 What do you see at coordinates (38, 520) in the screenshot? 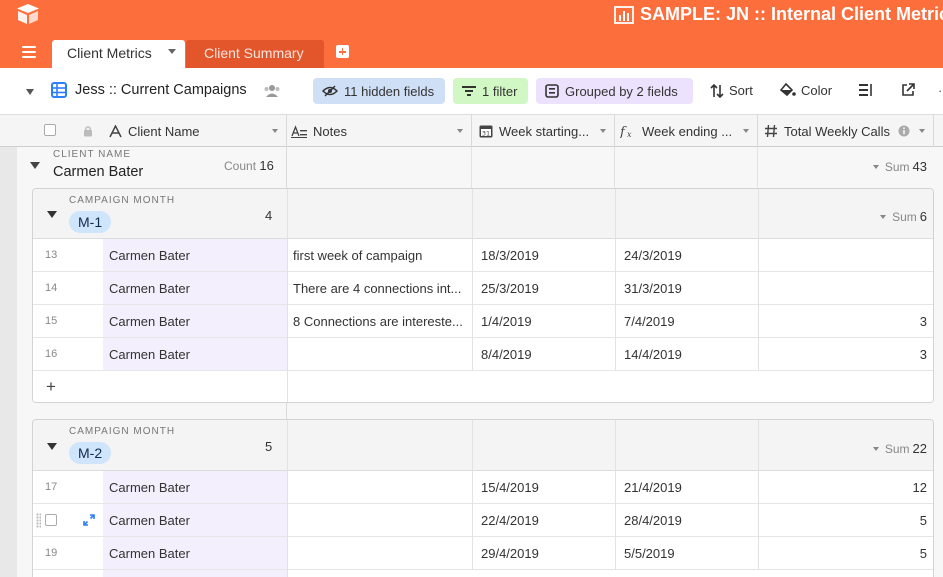
I see `drag-handle-icon` at bounding box center [38, 520].